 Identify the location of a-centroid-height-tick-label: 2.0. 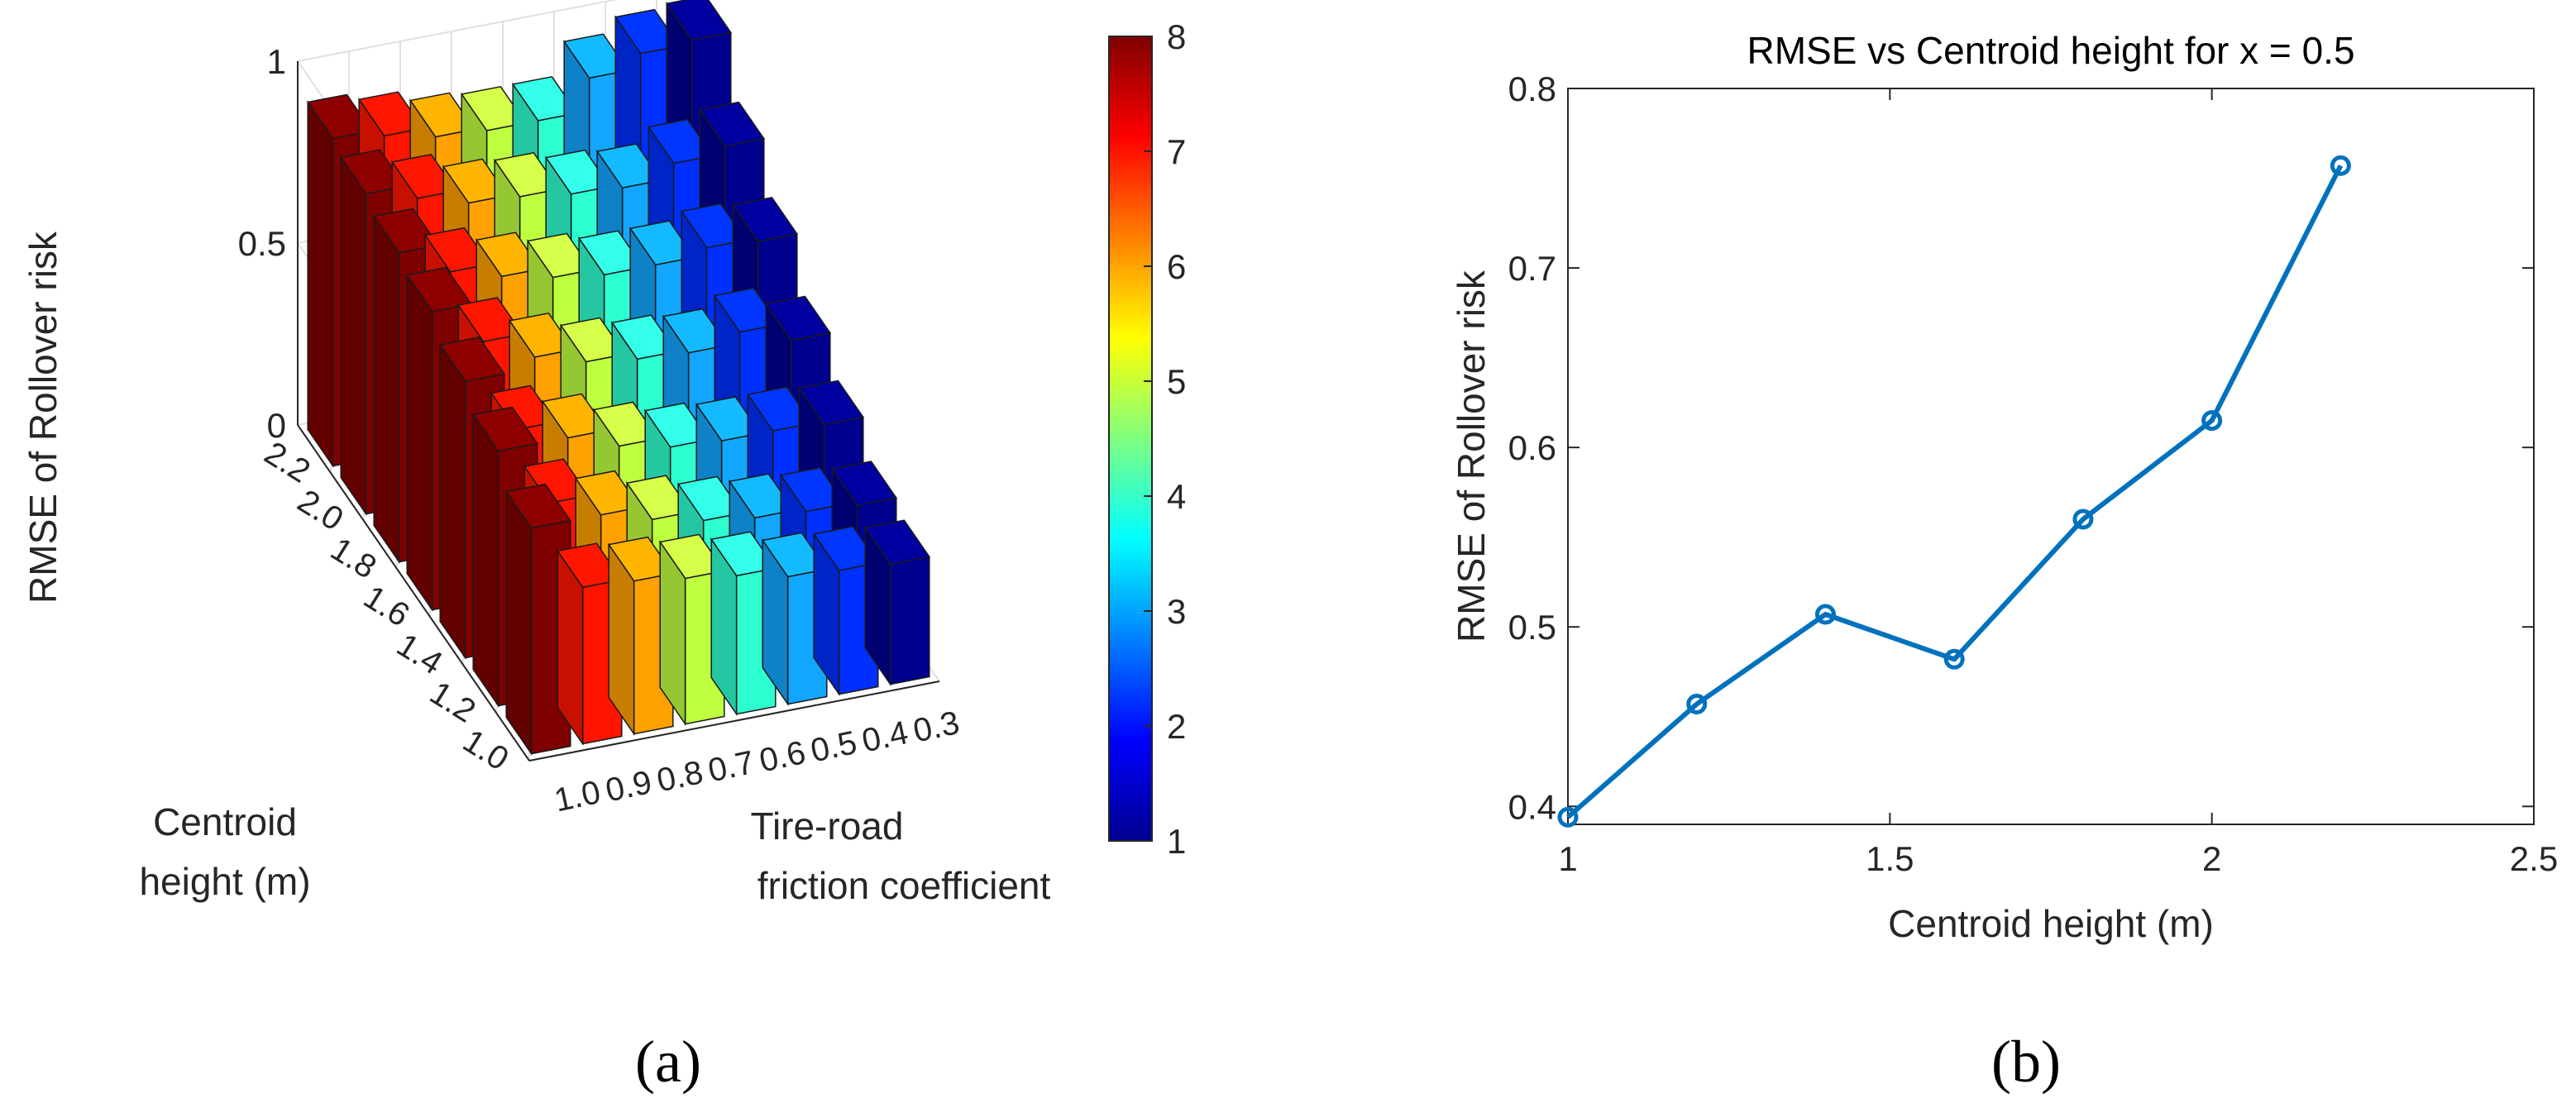
(320, 510).